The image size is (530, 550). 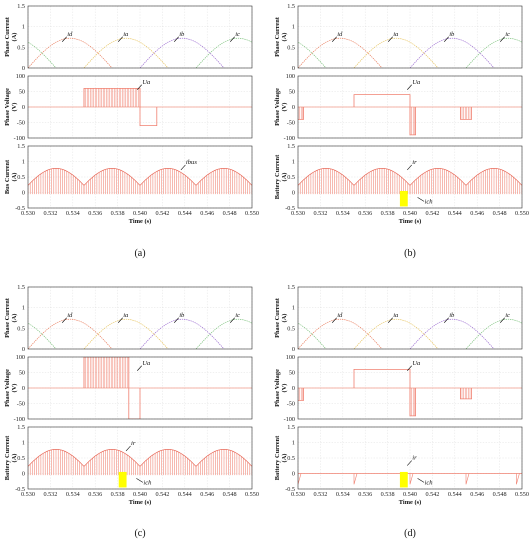 I want to click on annotation-label: ich, so click(x=429, y=201).